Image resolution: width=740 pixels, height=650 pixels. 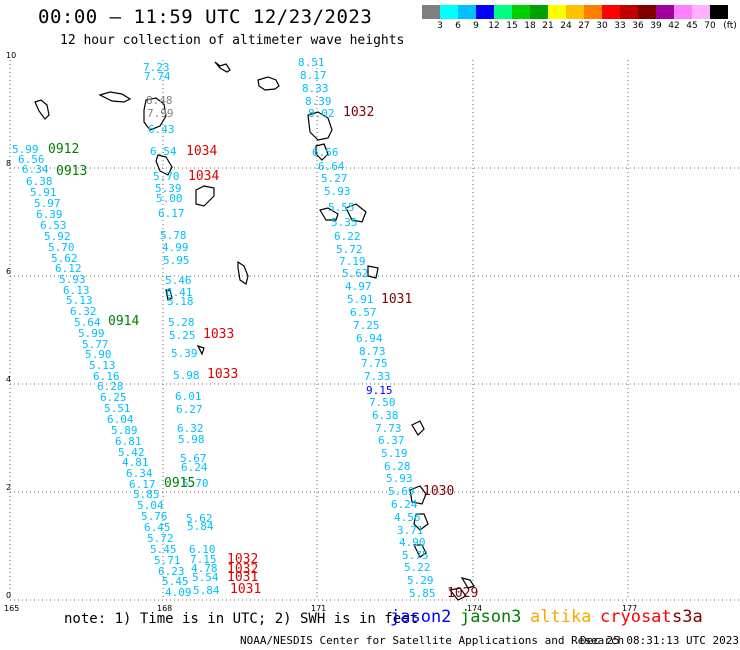 I want to click on wave-height-value: 5.93, so click(x=399, y=478).